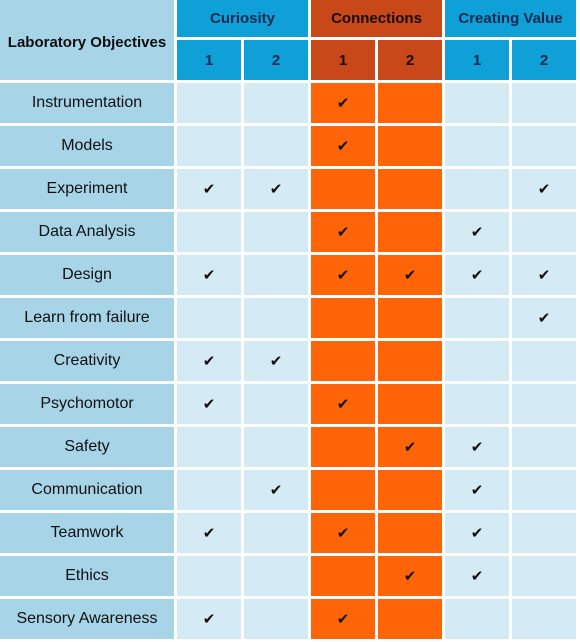 The width and height of the screenshot is (580, 642). I want to click on row-label: Learn from failure, so click(87, 318).